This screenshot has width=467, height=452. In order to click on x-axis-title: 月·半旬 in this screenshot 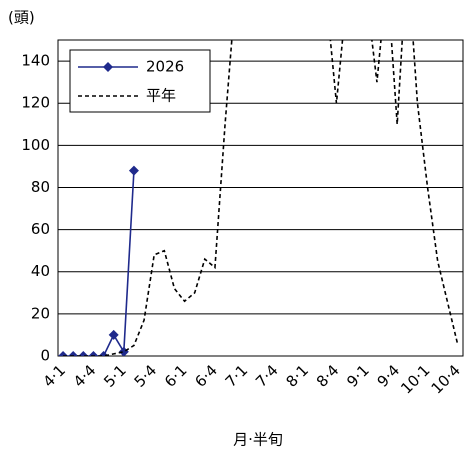, I will do `click(258, 440)`.